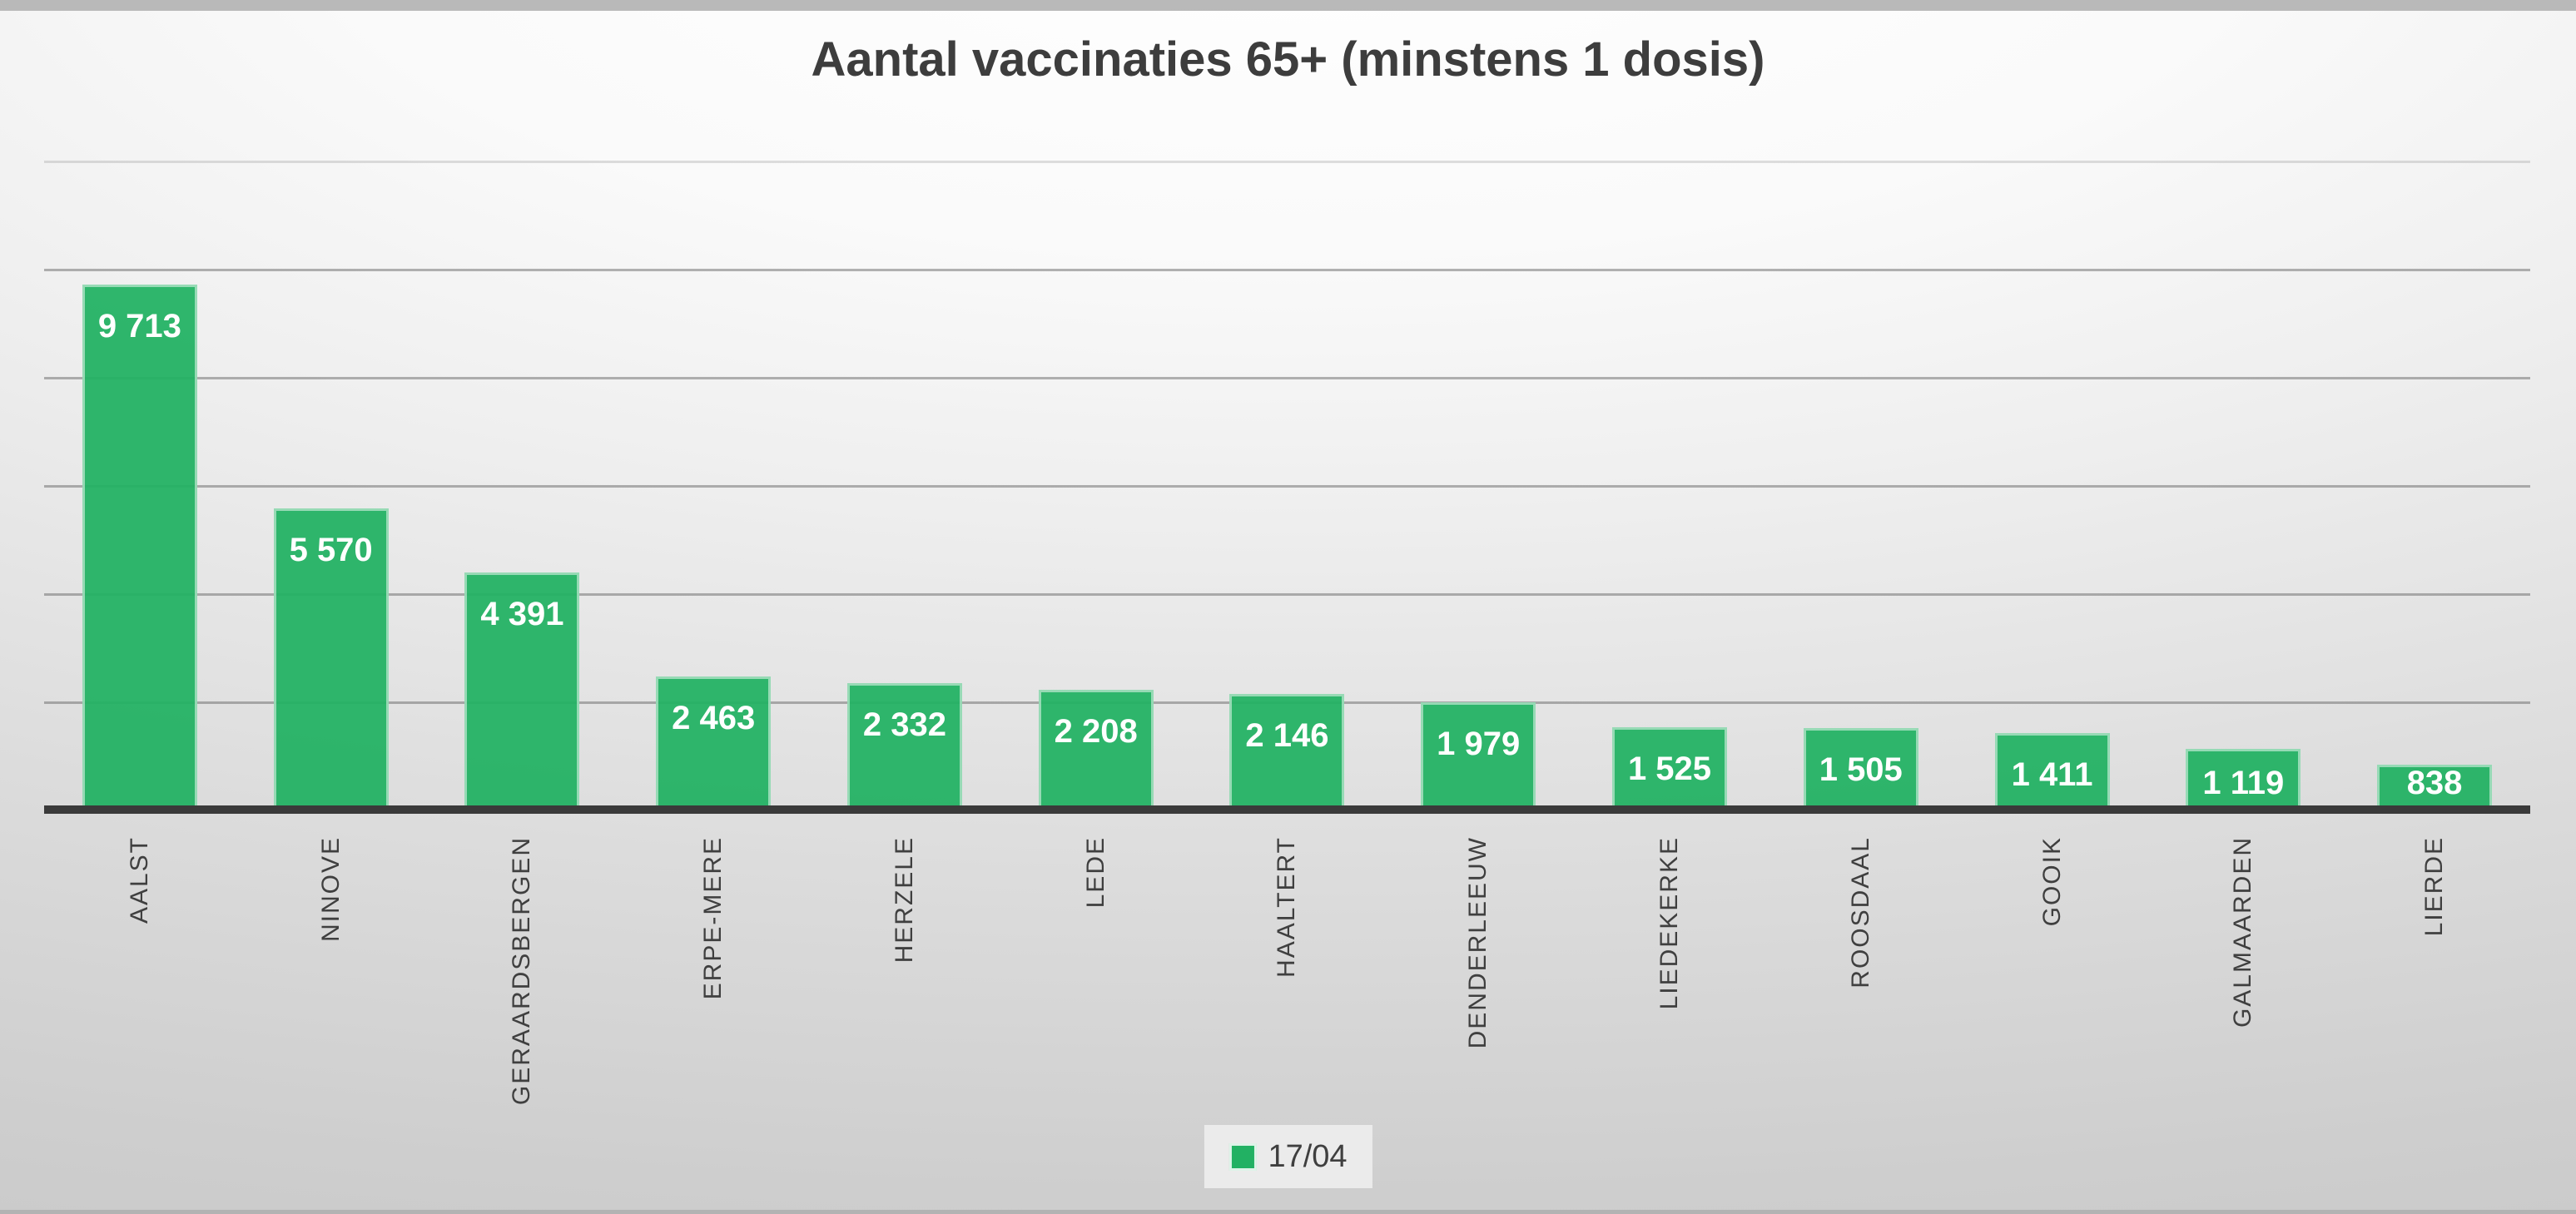 This screenshot has width=2576, height=1214. I want to click on legend-swatch-icon, so click(1242, 1156).